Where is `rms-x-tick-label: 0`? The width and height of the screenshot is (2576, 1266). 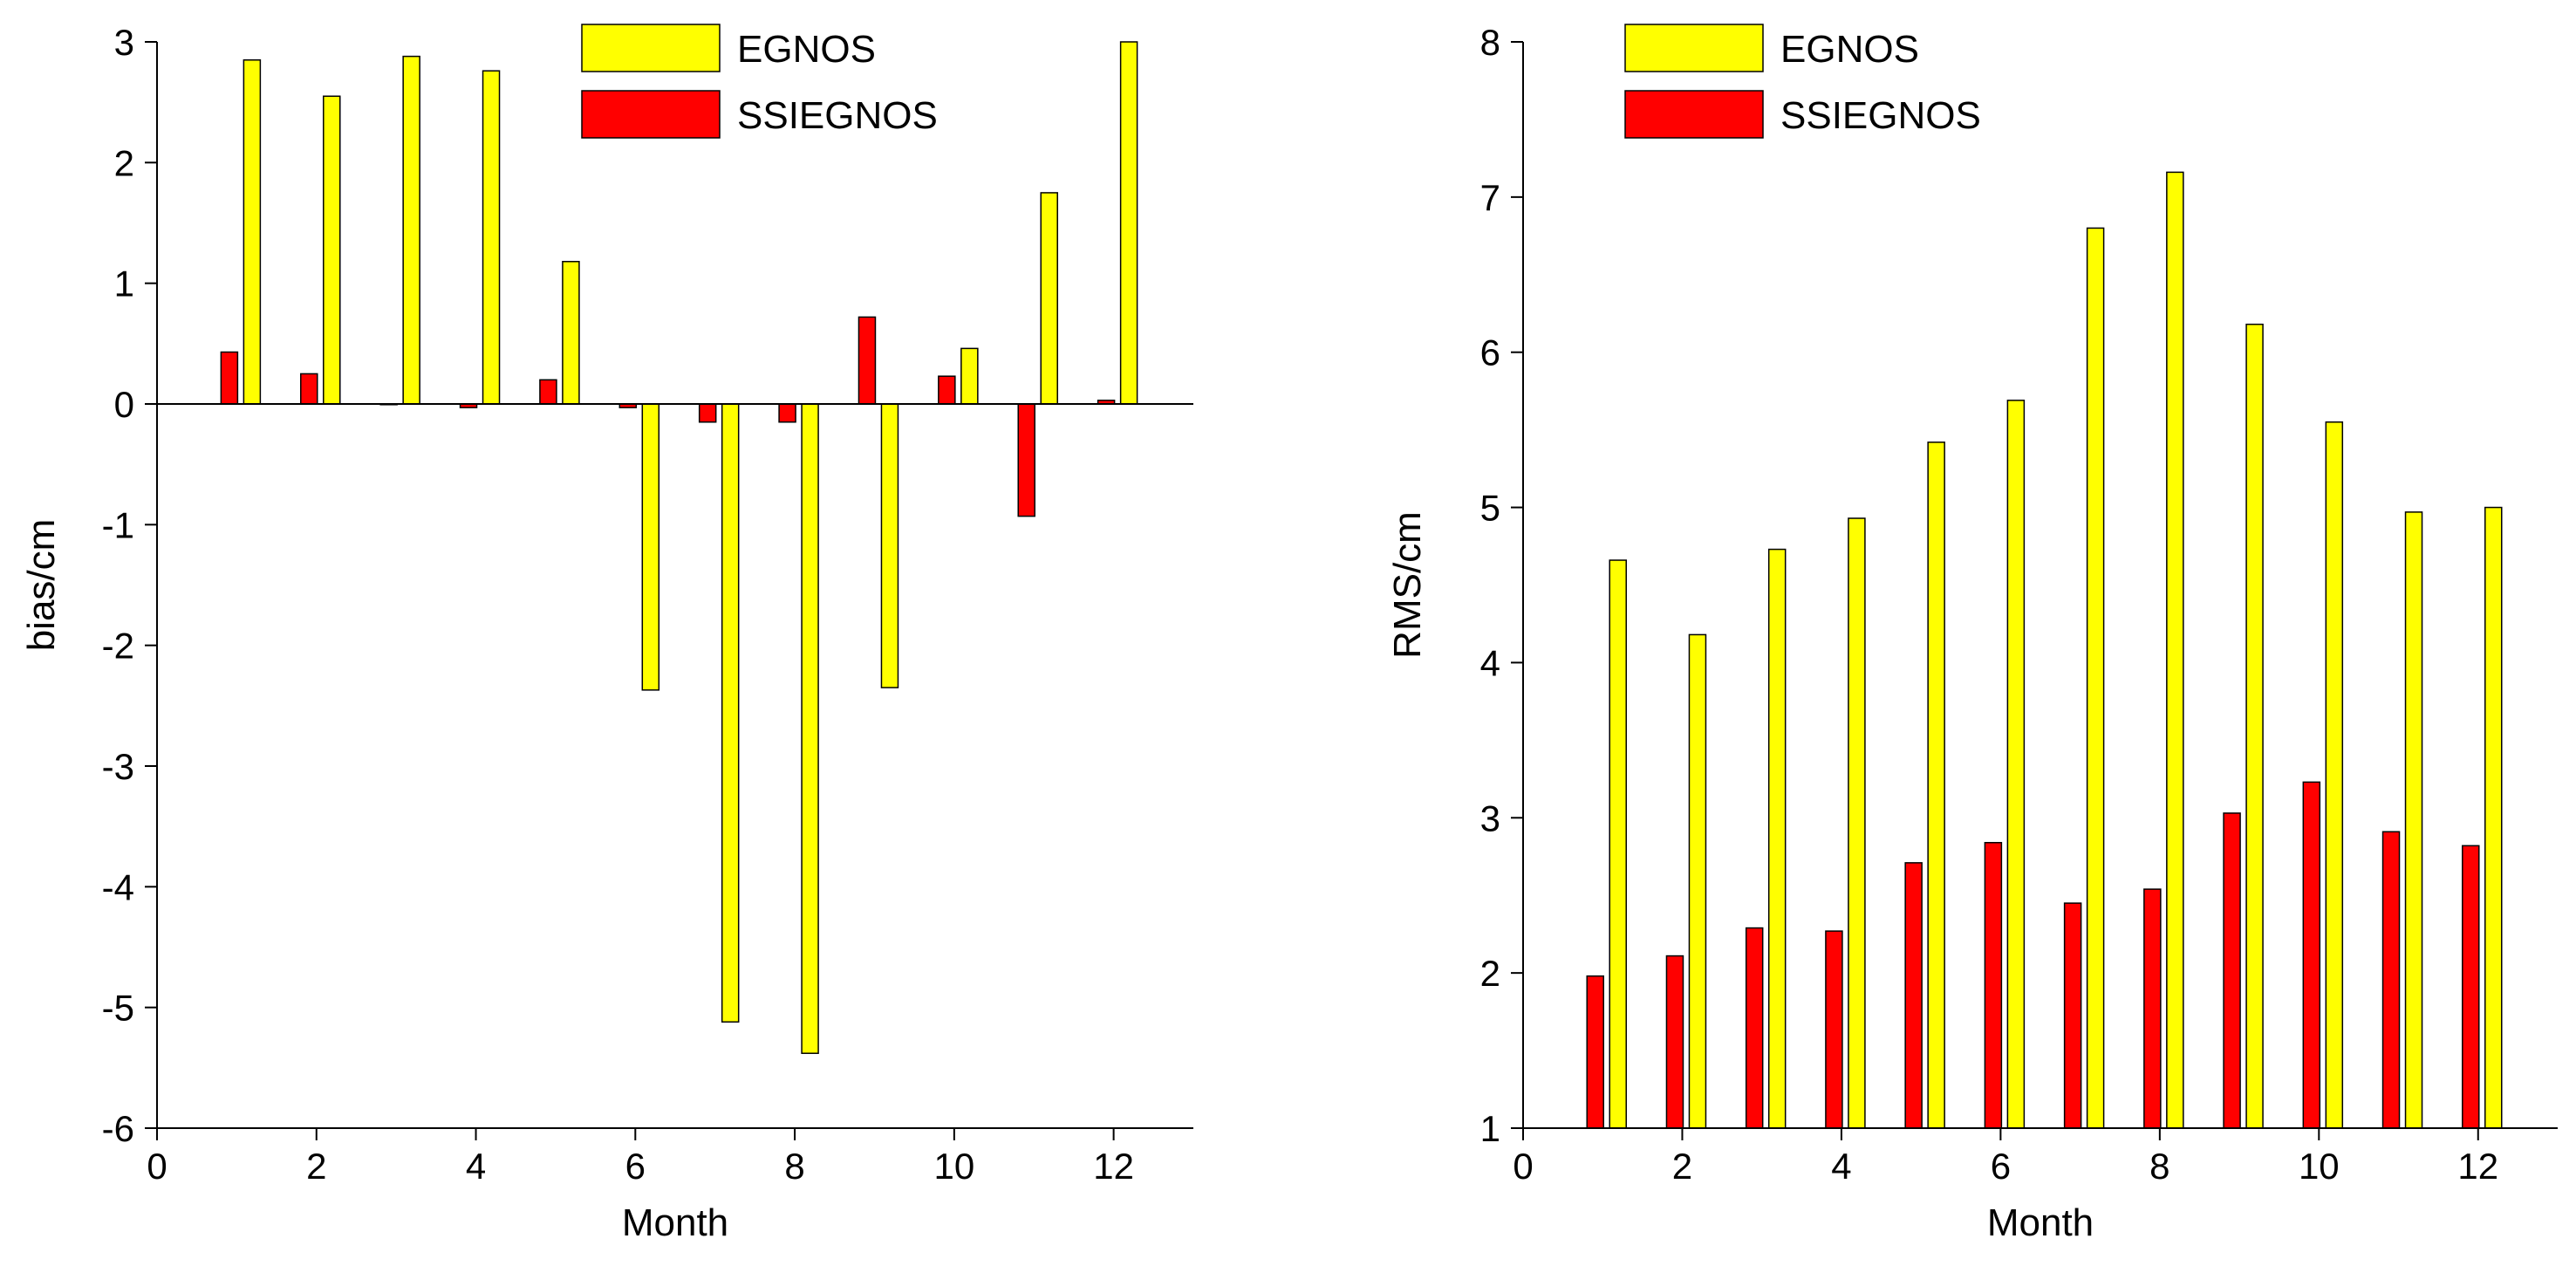 rms-x-tick-label: 0 is located at coordinates (1523, 1166).